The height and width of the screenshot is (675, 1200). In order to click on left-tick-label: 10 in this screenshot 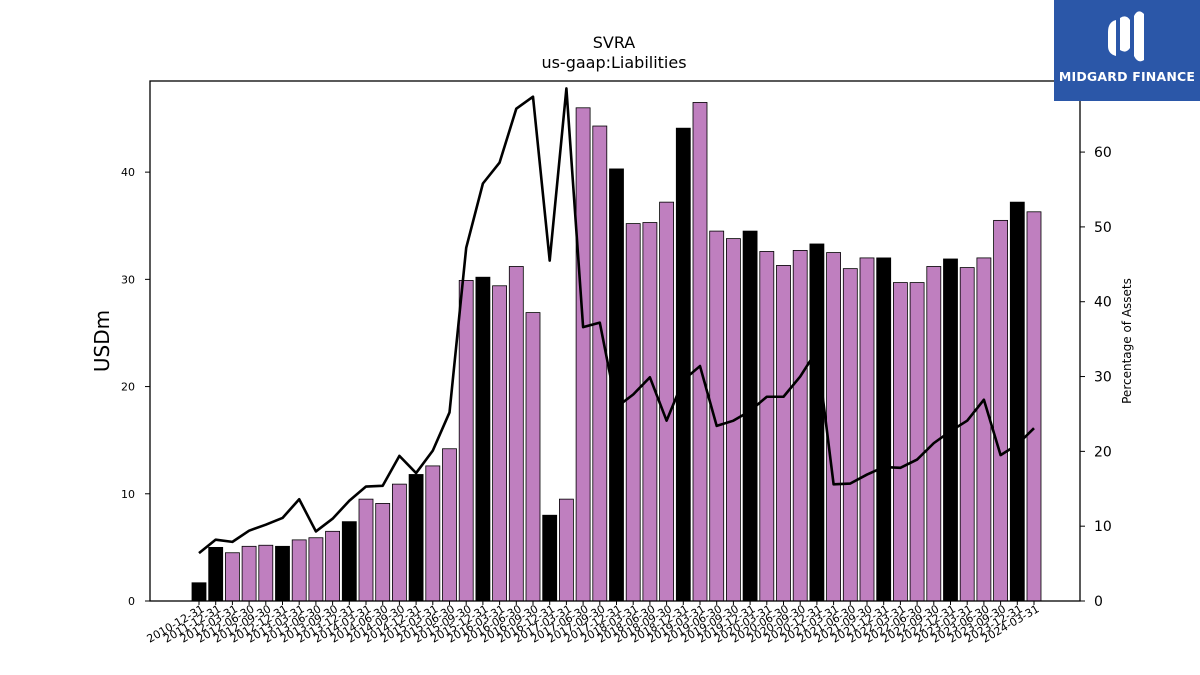, I will do `click(128, 494)`.